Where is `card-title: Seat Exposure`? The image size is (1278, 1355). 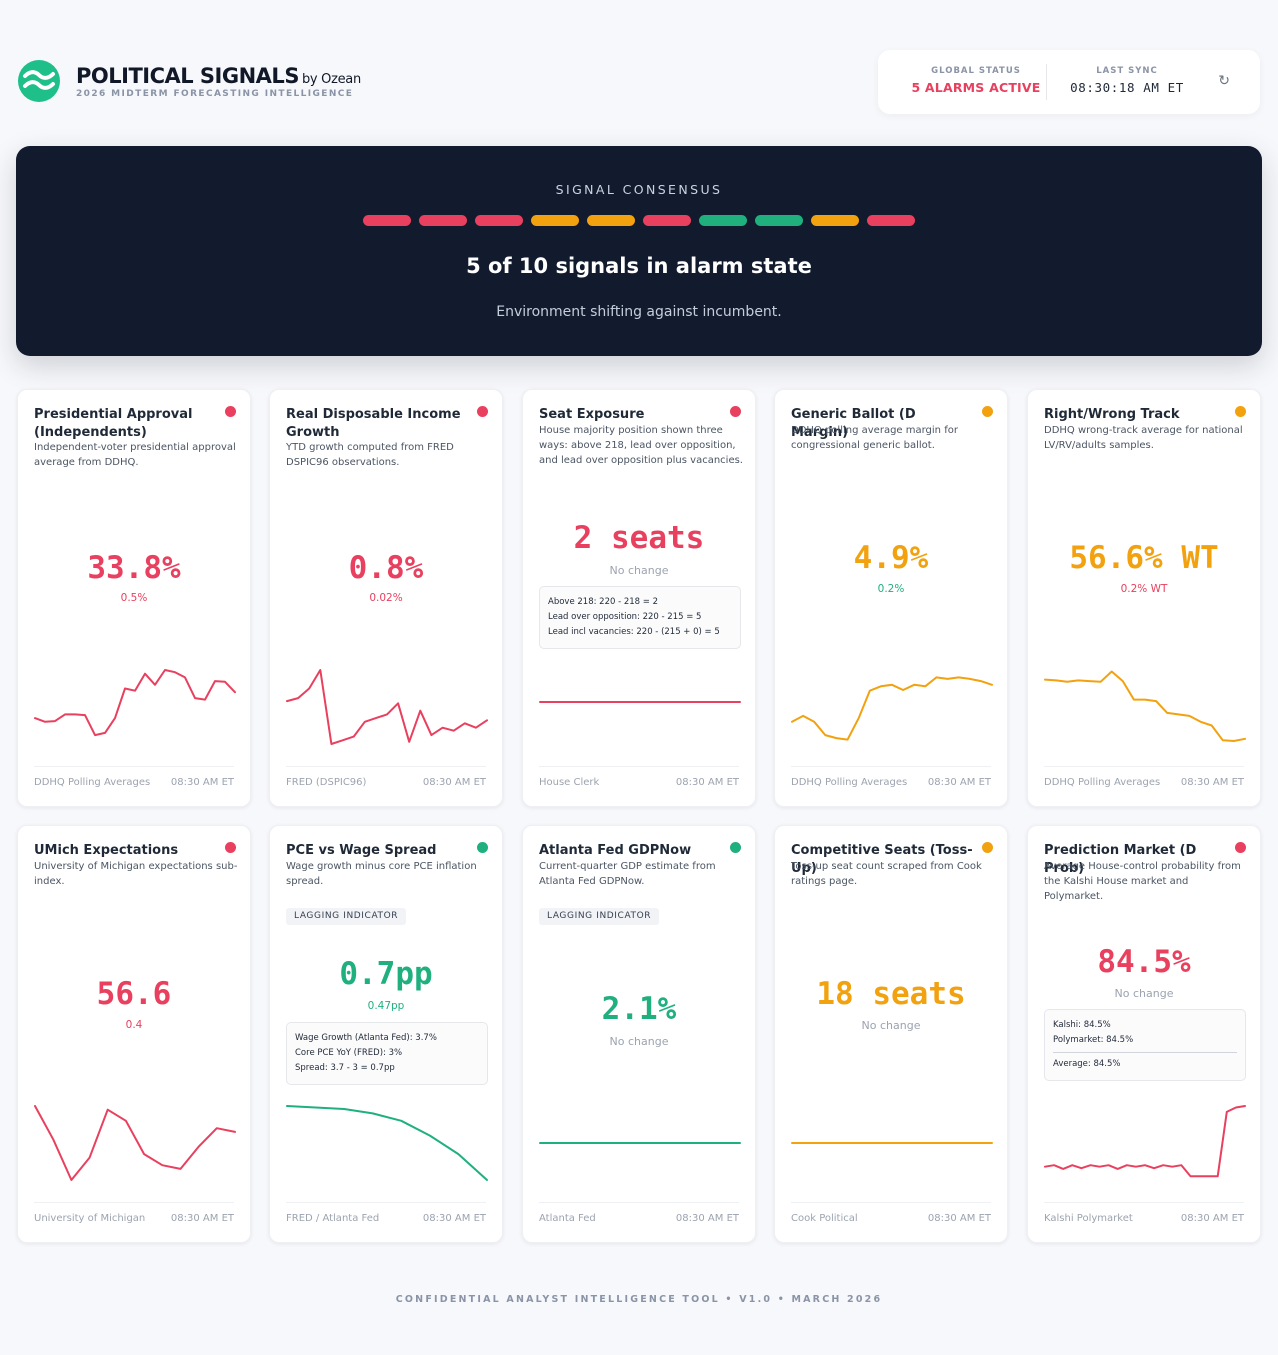 card-title: Seat Exposure is located at coordinates (592, 414).